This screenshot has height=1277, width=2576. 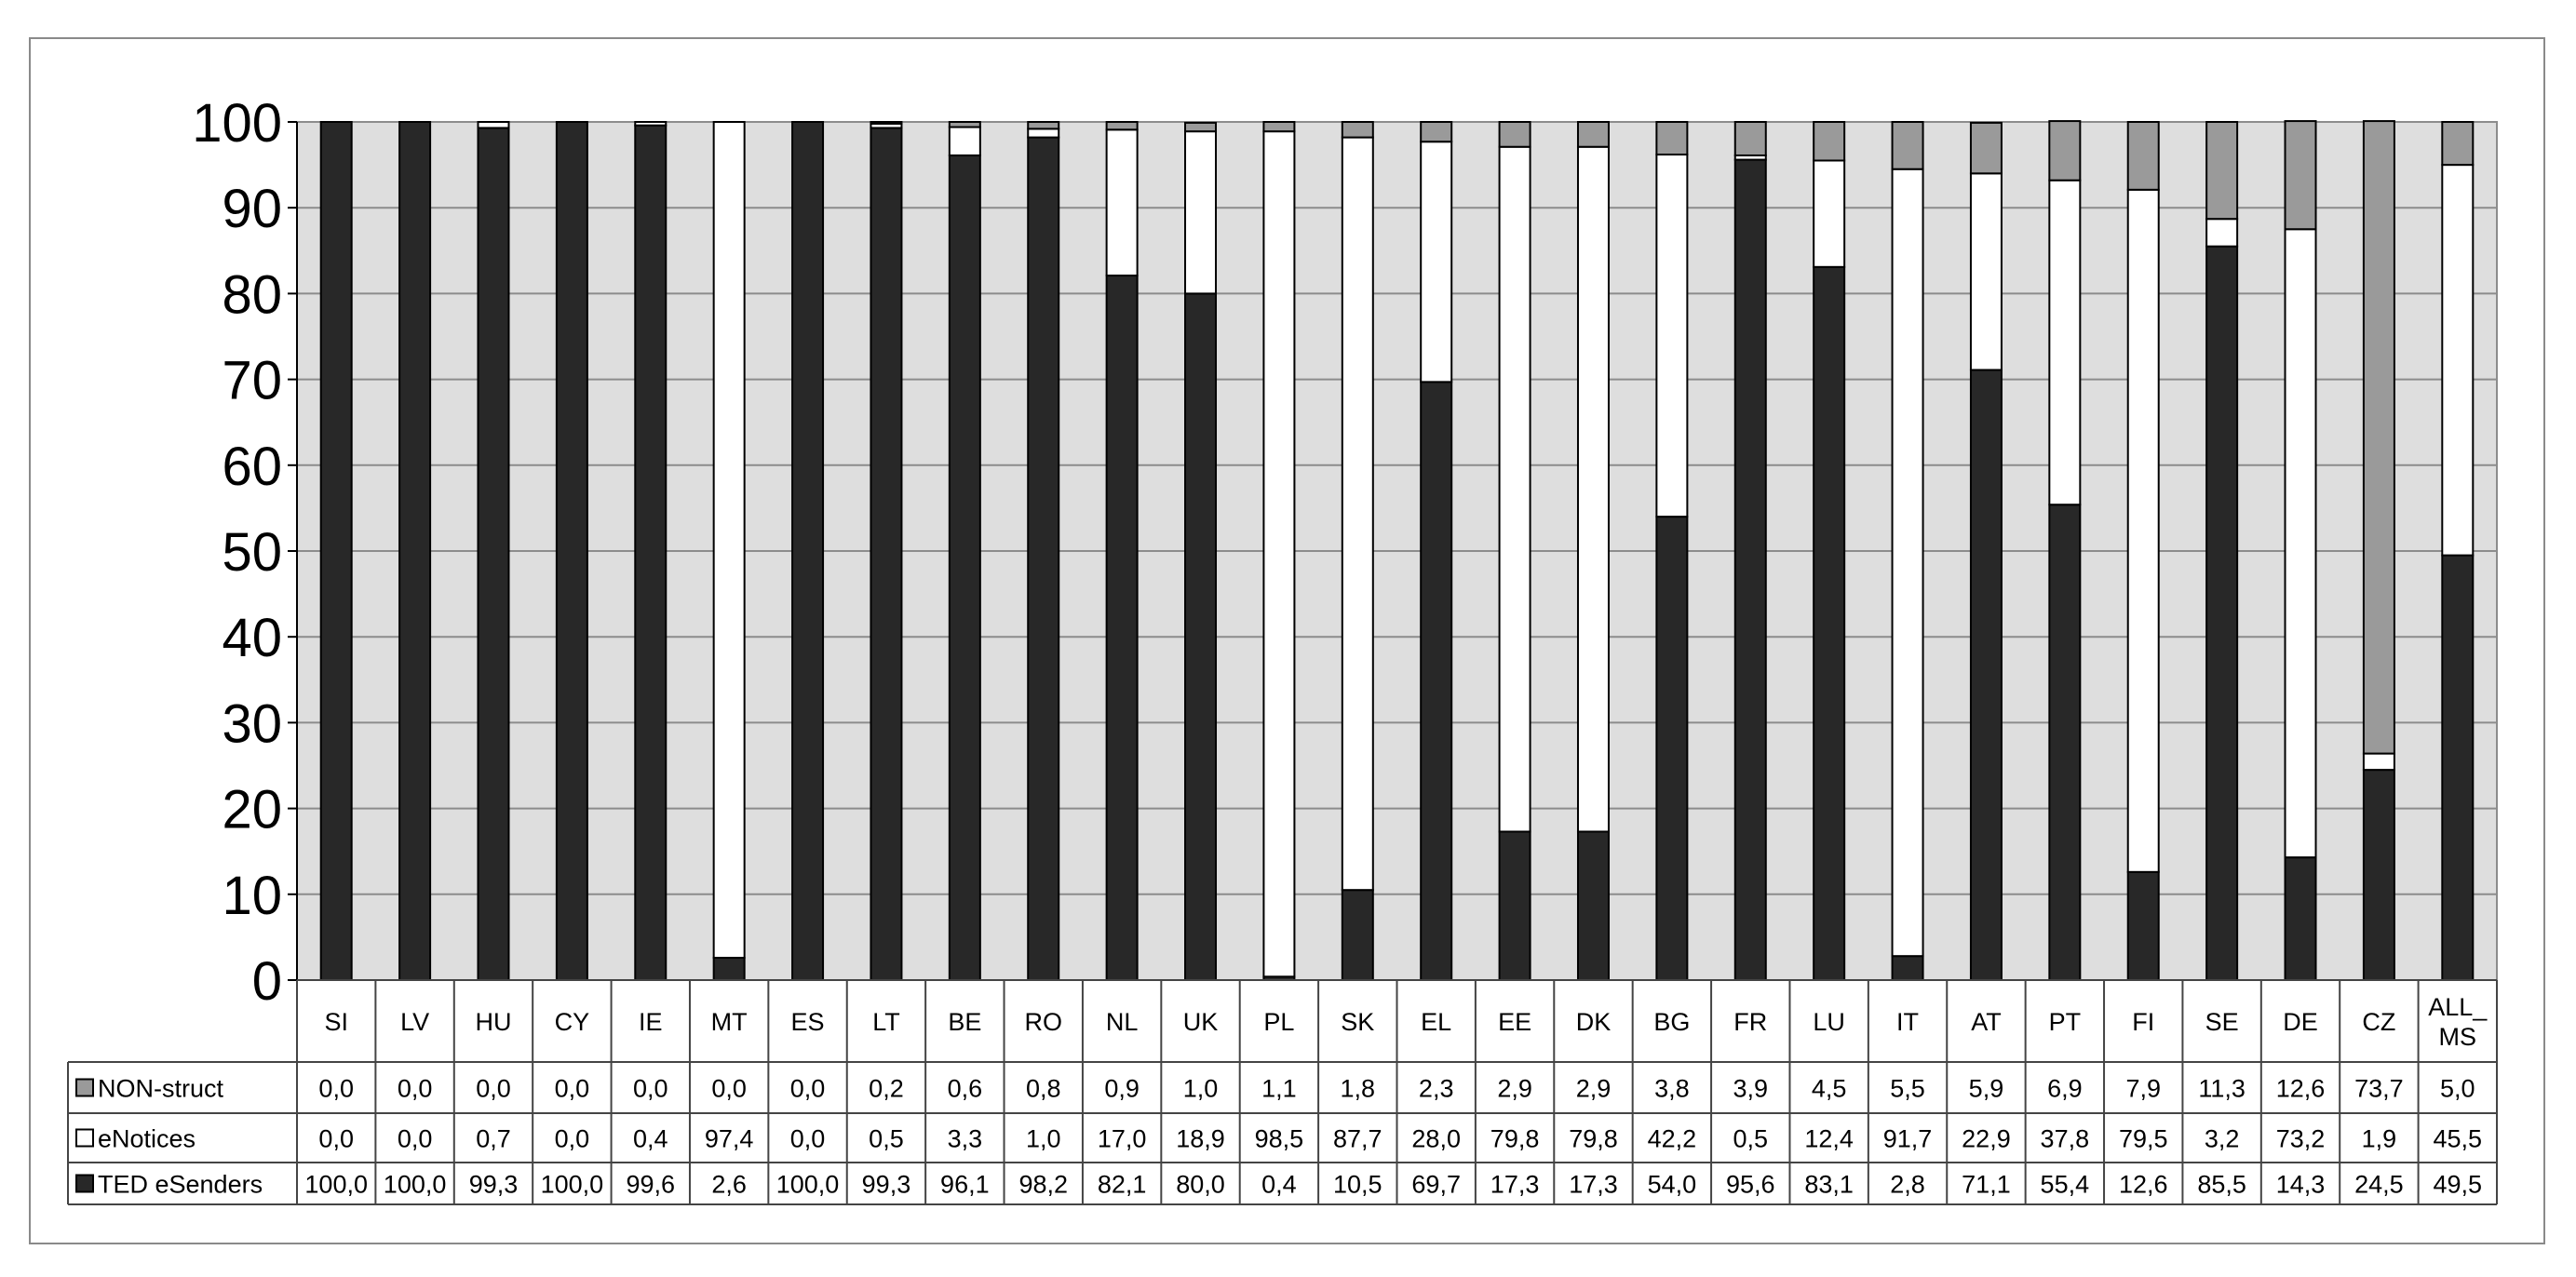 I want to click on legend-key-enotices, so click(x=84, y=1138).